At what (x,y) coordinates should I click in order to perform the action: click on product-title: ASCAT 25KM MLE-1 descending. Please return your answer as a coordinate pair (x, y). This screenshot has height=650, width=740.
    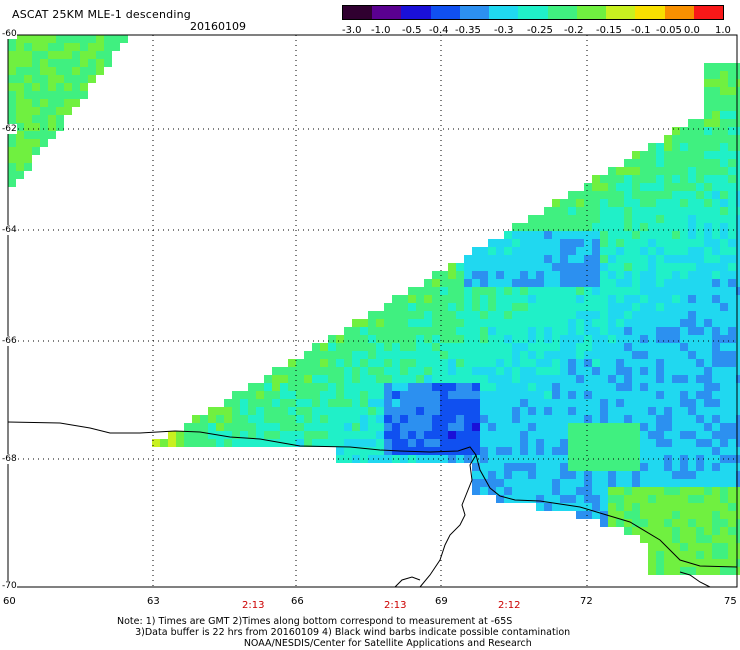
    Looking at the image, I should click on (101, 14).